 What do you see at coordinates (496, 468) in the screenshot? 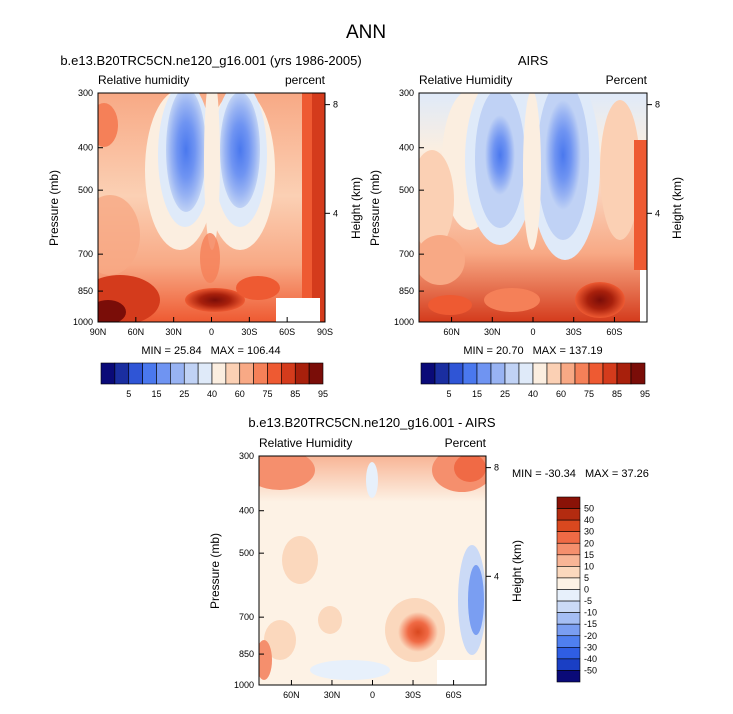
I see `height-tick-label: 8` at bounding box center [496, 468].